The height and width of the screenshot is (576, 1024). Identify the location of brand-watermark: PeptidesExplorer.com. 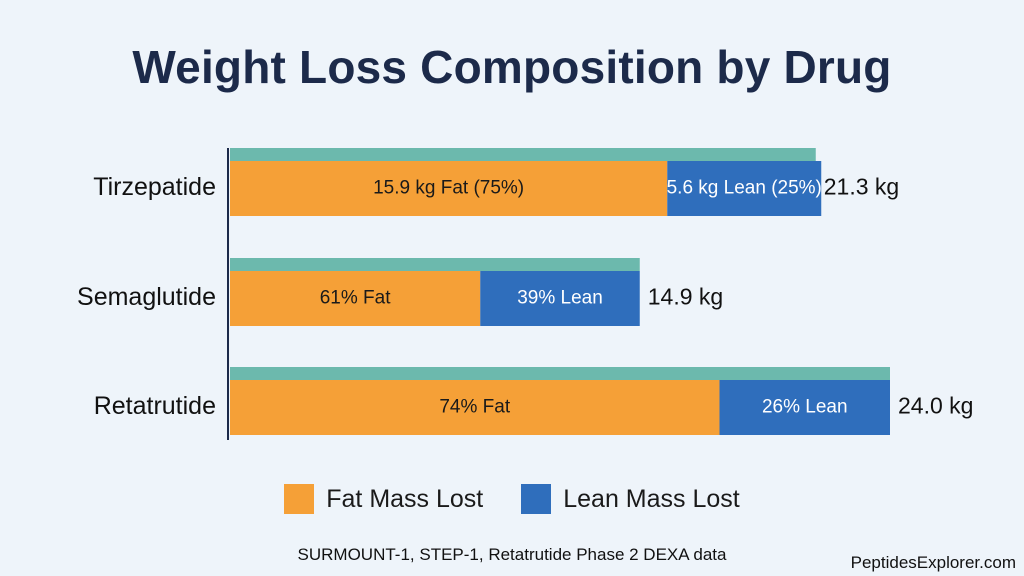
(933, 562).